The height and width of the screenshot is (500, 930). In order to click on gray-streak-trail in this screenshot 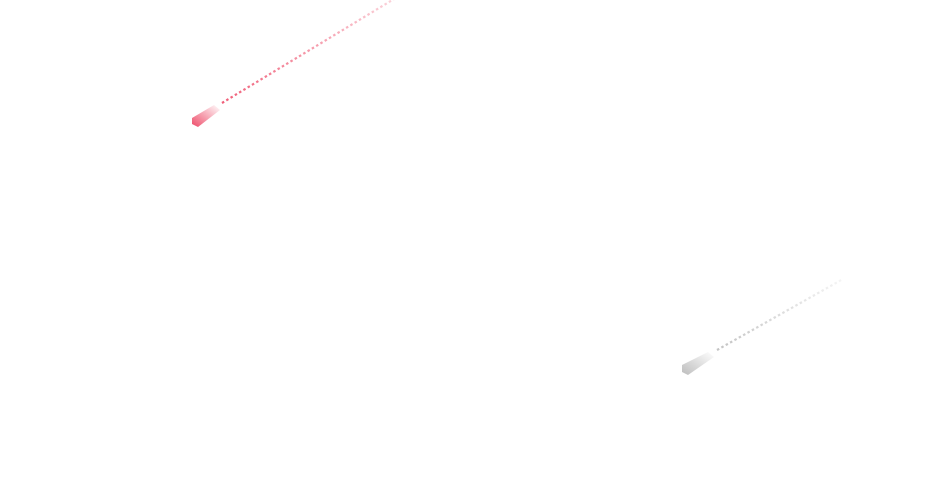, I will do `click(780, 314)`.